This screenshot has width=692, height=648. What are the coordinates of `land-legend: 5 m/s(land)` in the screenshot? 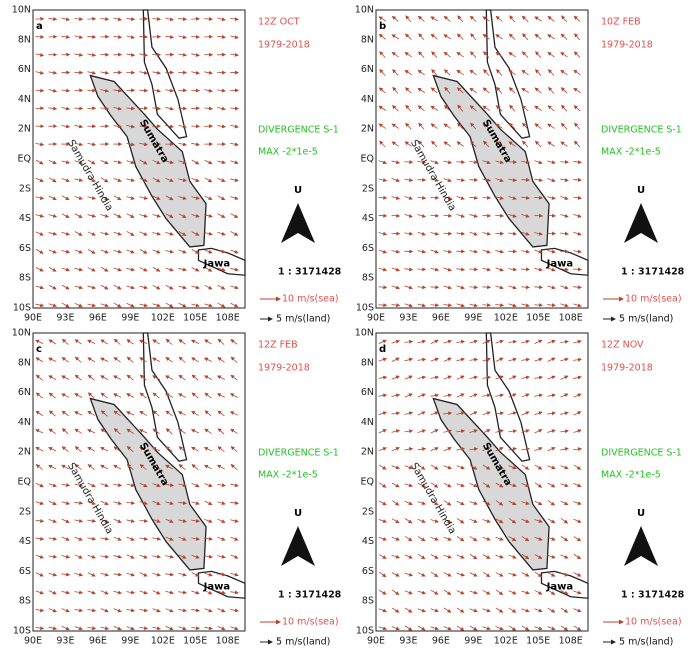 It's located at (303, 319).